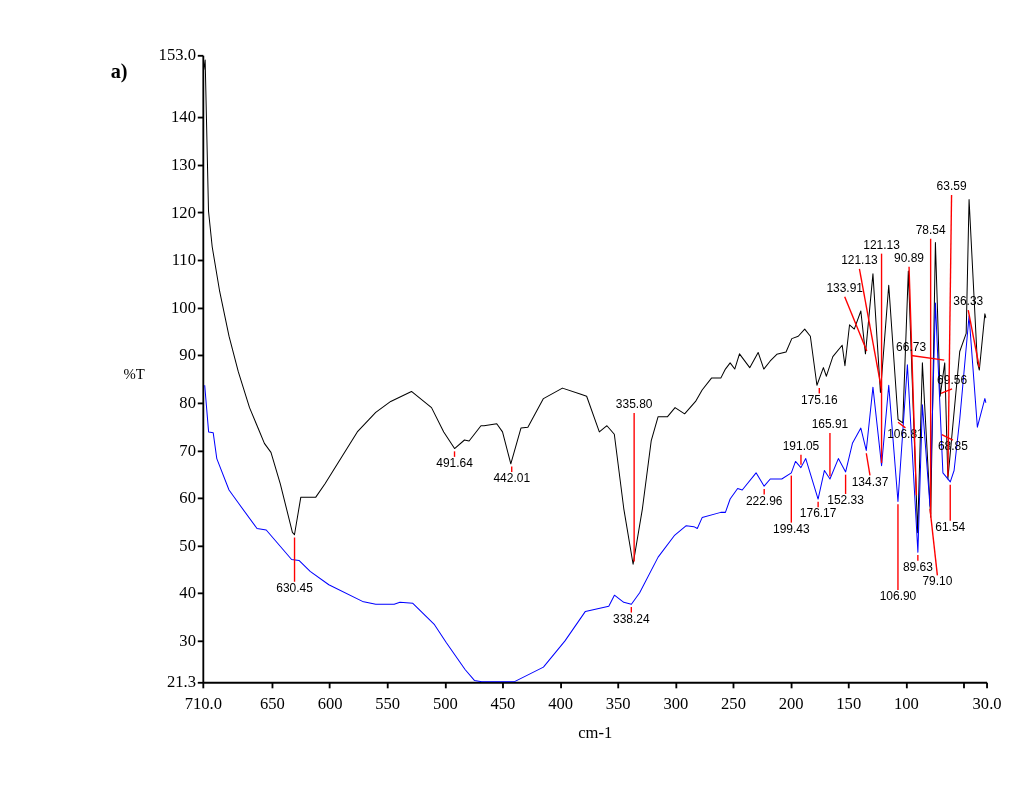 The height and width of the screenshot is (805, 1029). Describe the element at coordinates (187, 593) in the screenshot. I see `y-tick-label: 40` at that location.